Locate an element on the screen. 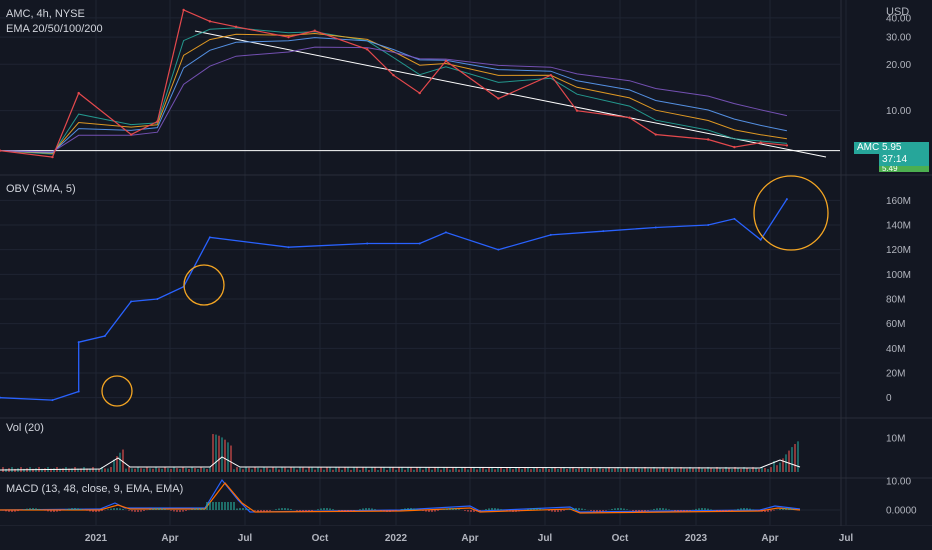 Image resolution: width=932 pixels, height=550 pixels. obv-legend: OBV (SMA, 5) is located at coordinates (41, 189).